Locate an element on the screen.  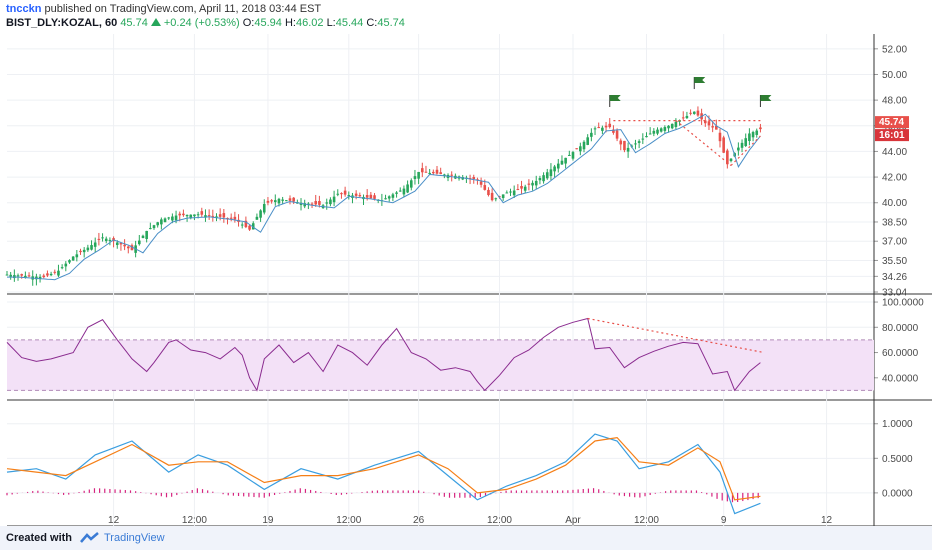
y-tick-label: 42.00 is located at coordinates (894, 178).